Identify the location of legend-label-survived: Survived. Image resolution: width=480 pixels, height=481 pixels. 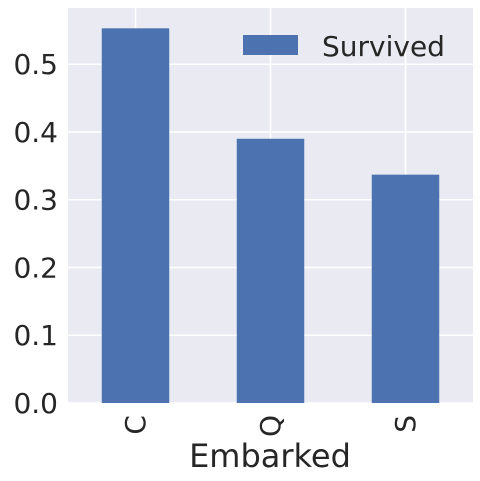
(383, 46).